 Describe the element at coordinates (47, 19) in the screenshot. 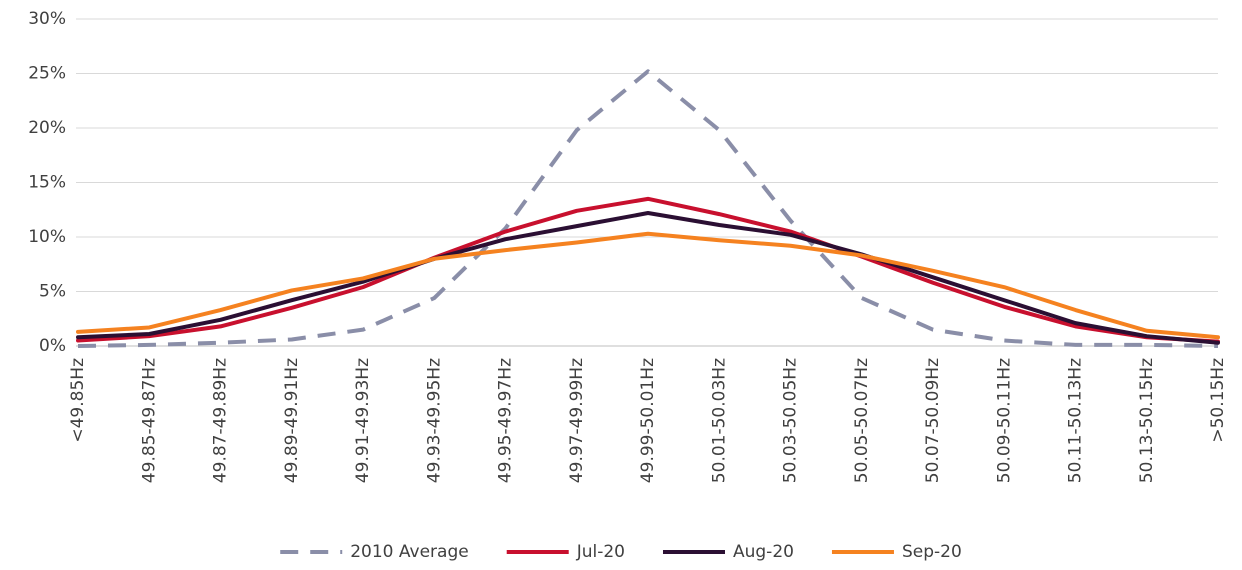

I see `y-tick-label: 30%` at that location.